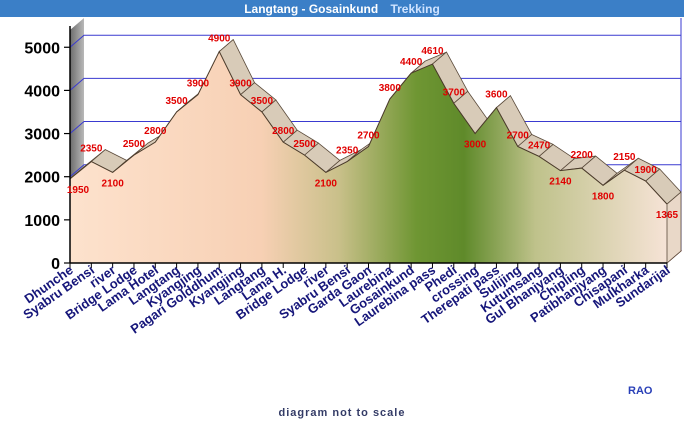 The image size is (684, 422). What do you see at coordinates (603, 196) in the screenshot?
I see `data-value-label: 1800` at bounding box center [603, 196].